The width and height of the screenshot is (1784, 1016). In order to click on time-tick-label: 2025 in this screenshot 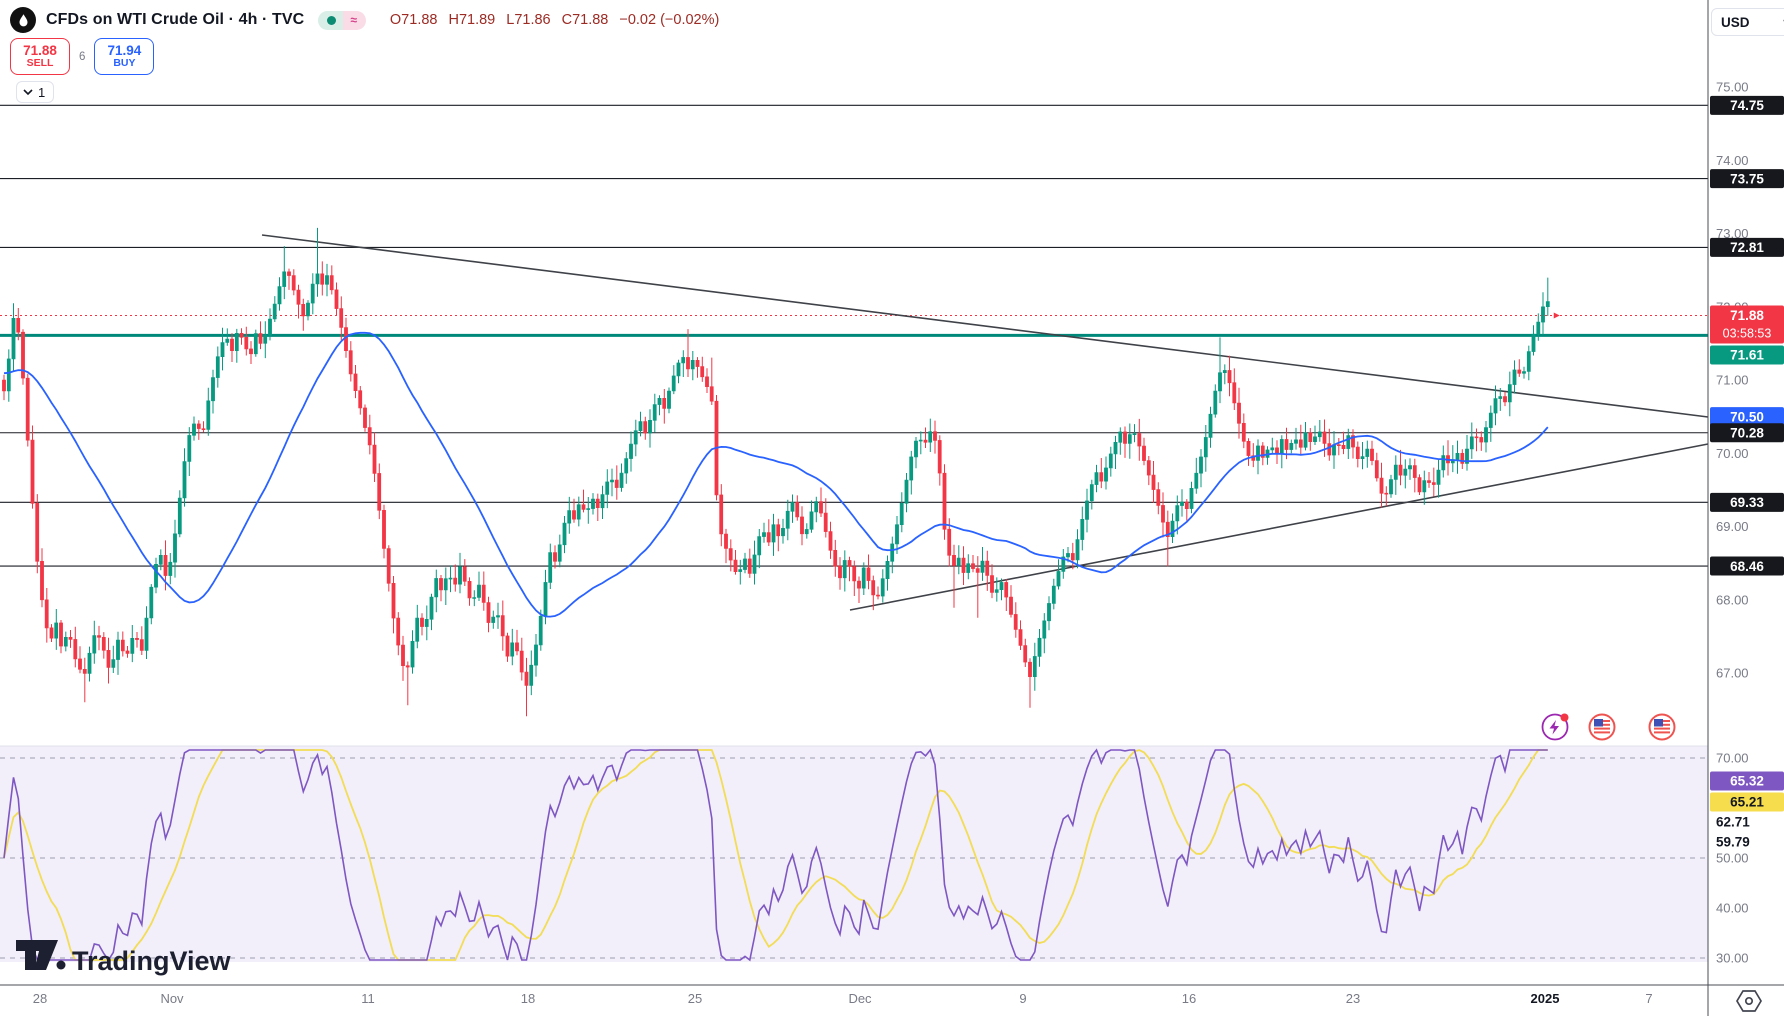, I will do `click(1545, 998)`.